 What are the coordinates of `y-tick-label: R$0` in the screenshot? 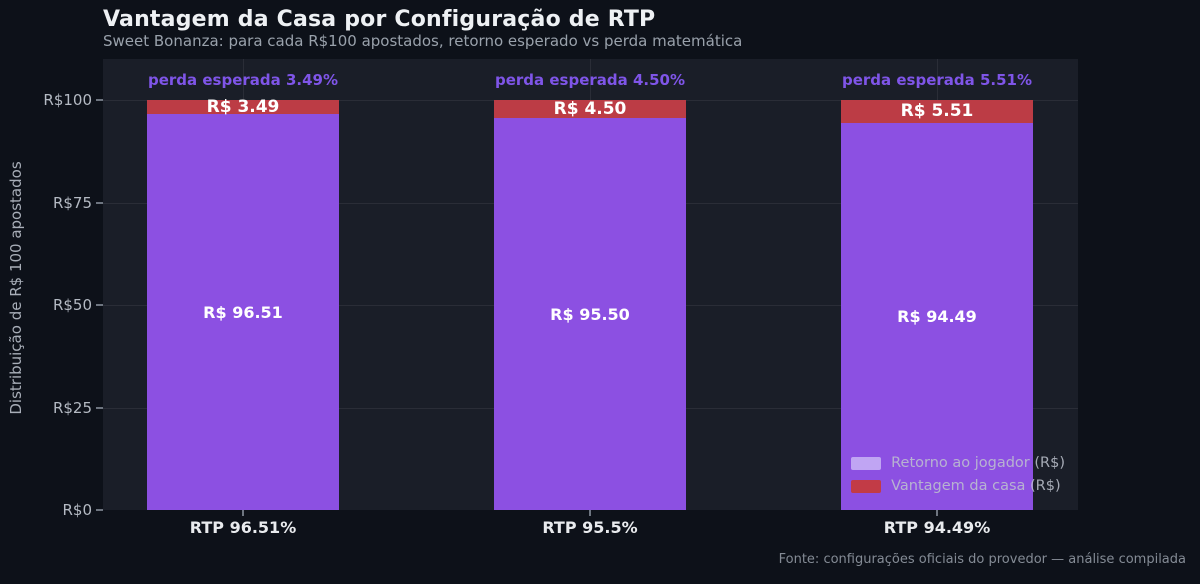 It's located at (77, 510).